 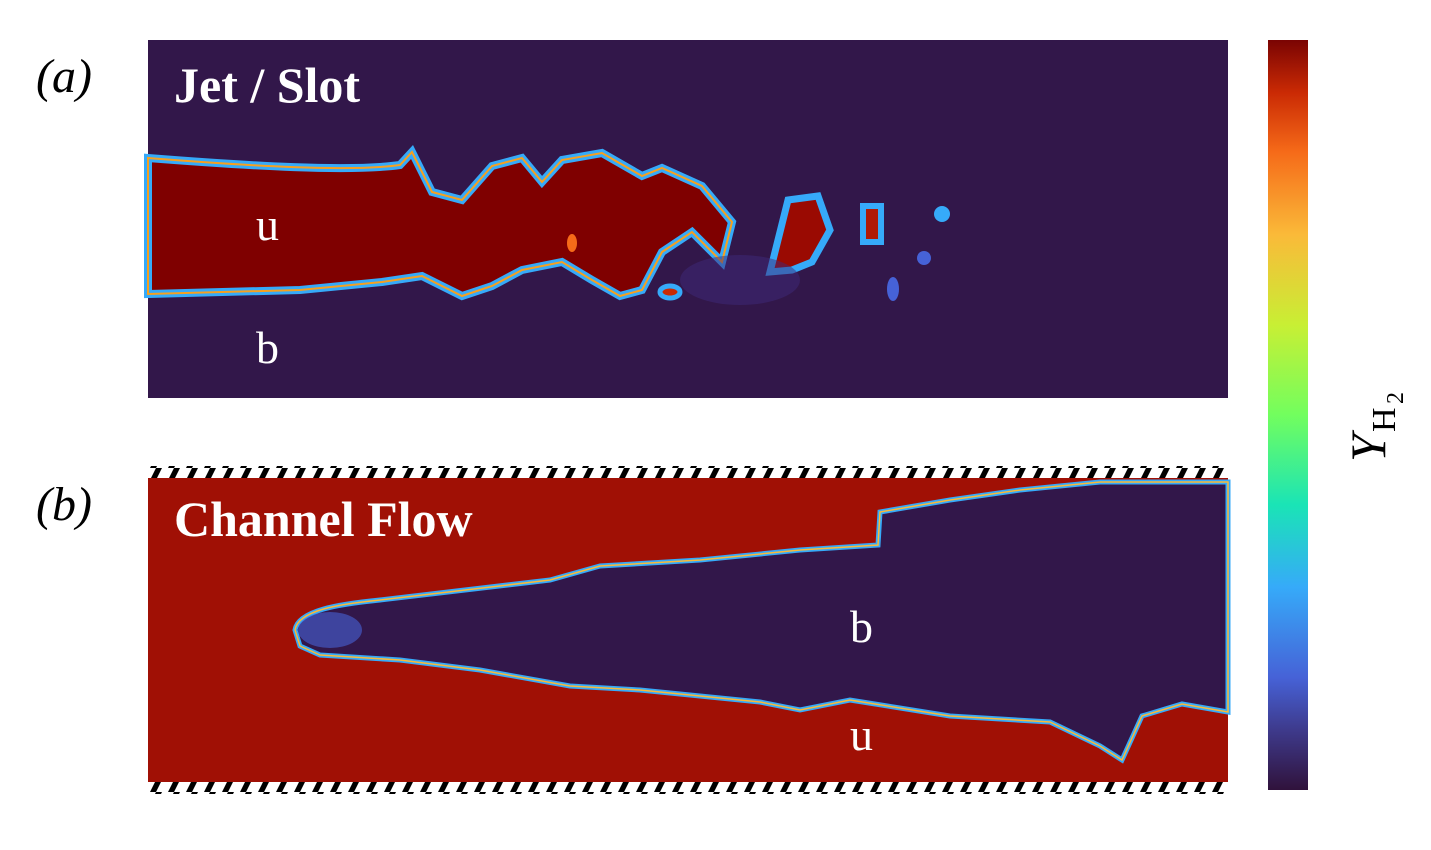 I want to click on colorbar, so click(x=1288, y=415).